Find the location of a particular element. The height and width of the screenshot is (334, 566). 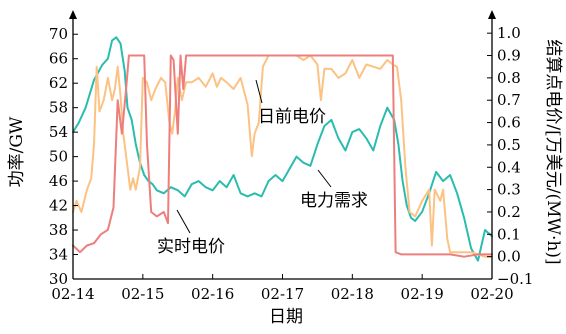

x-tick-label: 02-15 is located at coordinates (142, 294).